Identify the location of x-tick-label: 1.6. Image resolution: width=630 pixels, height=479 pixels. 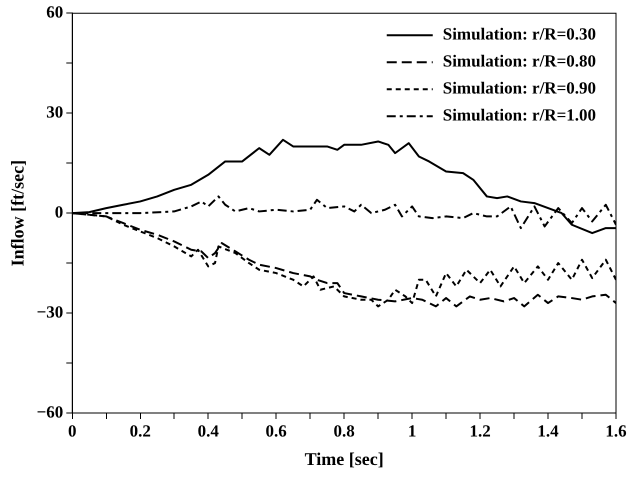
(616, 431).